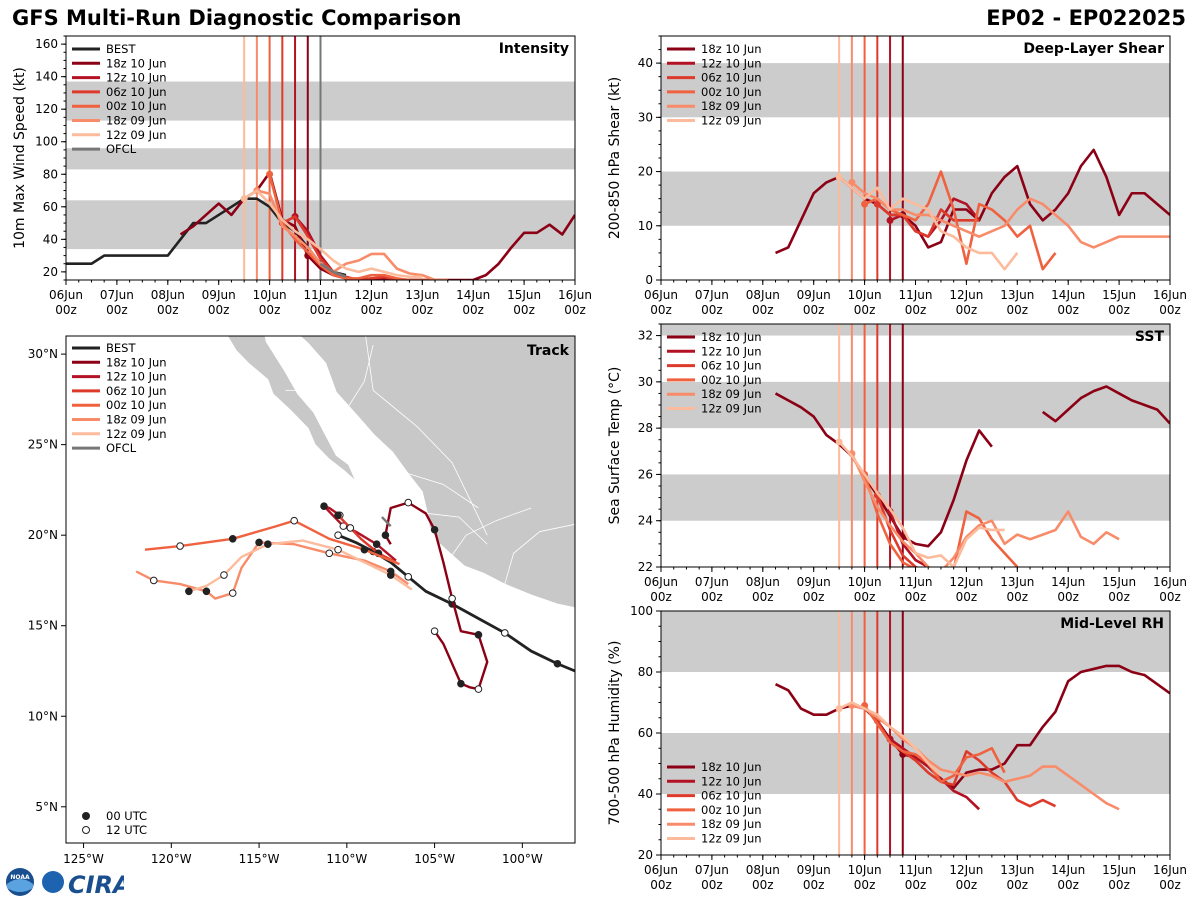  What do you see at coordinates (928, 223) in the screenshot?
I see `shear-line-12z-09-jun` at bounding box center [928, 223].